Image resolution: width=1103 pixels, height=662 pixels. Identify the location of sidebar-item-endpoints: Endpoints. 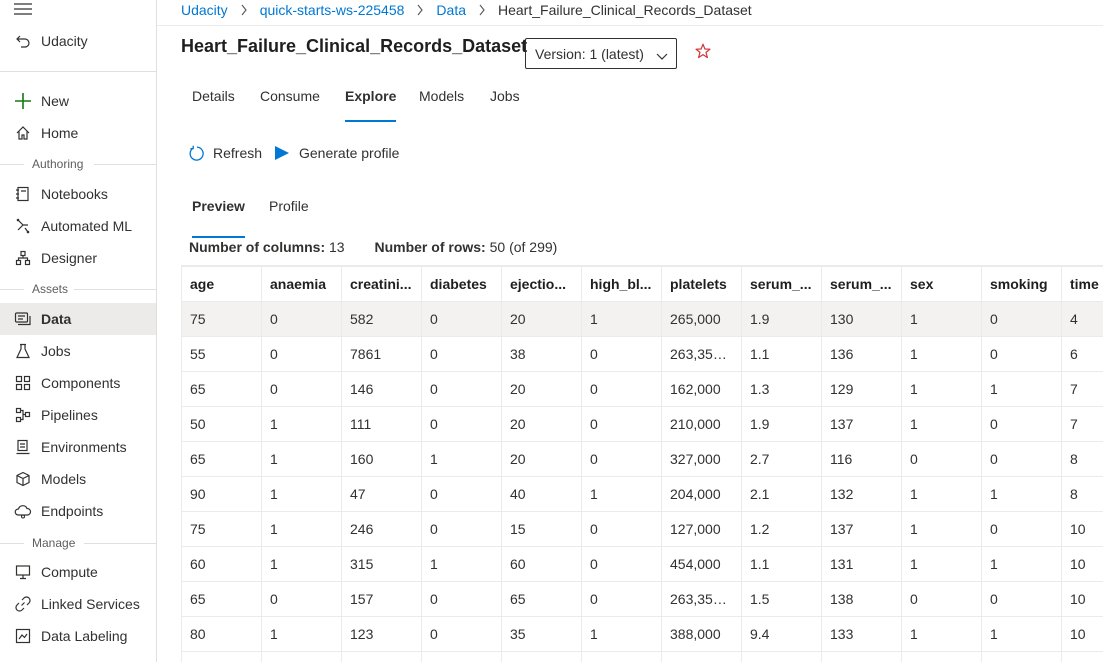
(78, 511).